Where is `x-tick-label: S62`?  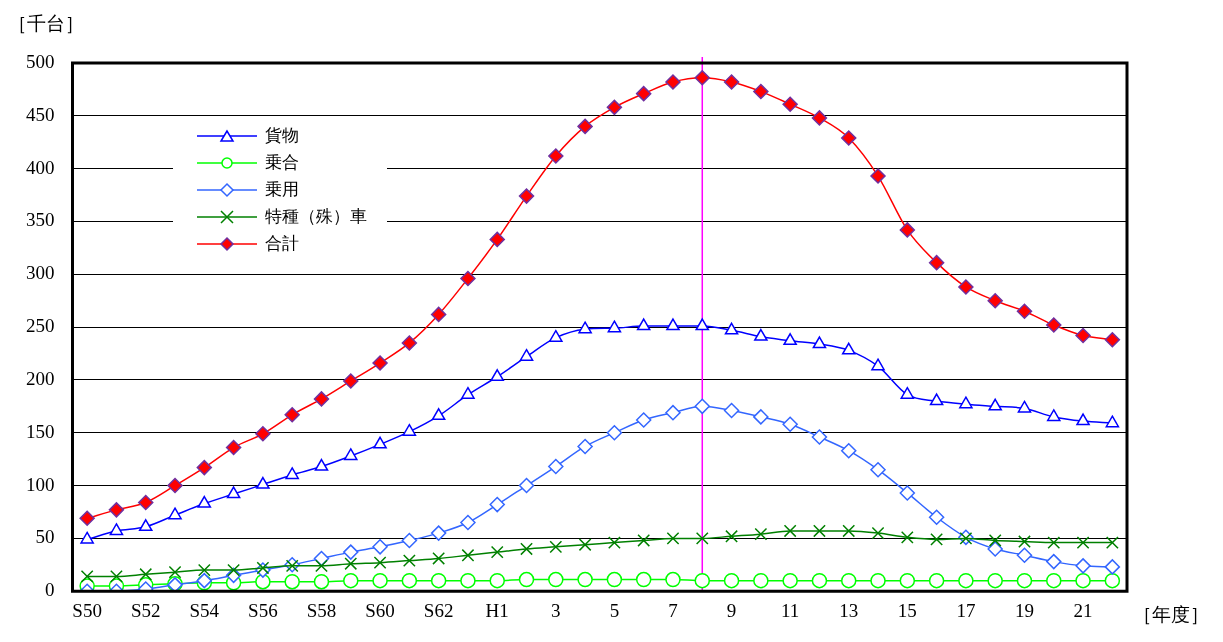 x-tick-label: S62 is located at coordinates (438, 610).